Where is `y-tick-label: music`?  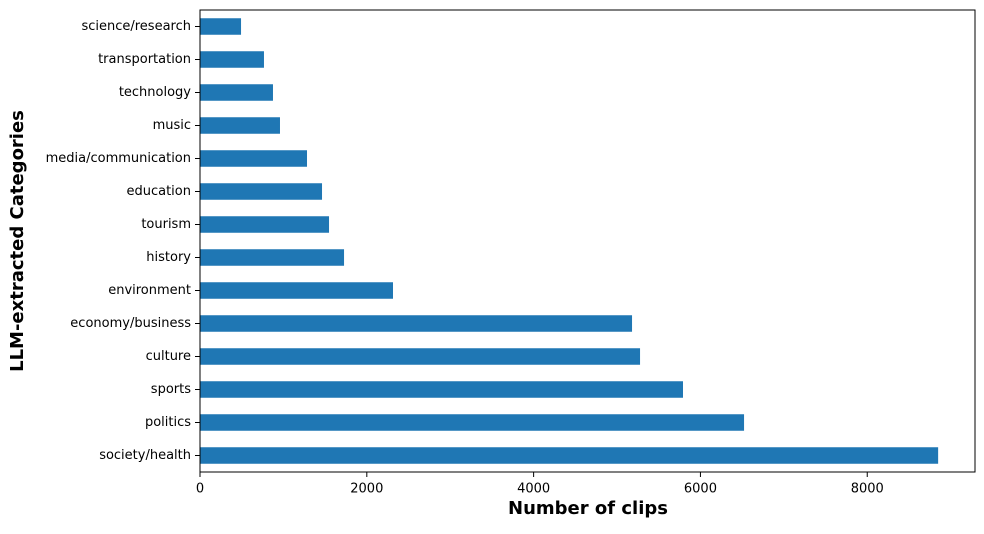 y-tick-label: music is located at coordinates (172, 125).